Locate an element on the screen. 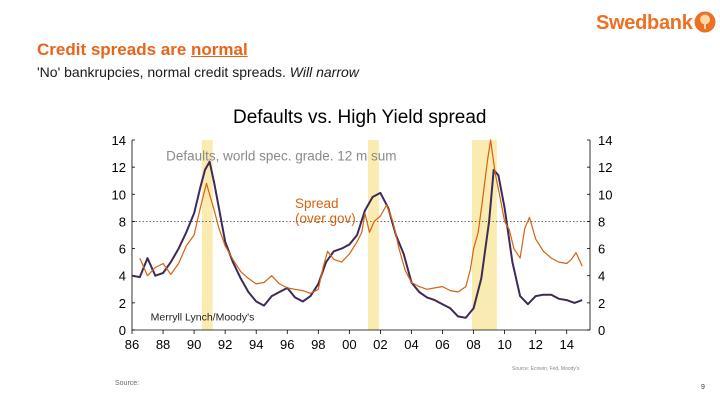 Image resolution: width=720 pixels, height=405 pixels. slide-title-main: Credit spreads are is located at coordinates (114, 49).